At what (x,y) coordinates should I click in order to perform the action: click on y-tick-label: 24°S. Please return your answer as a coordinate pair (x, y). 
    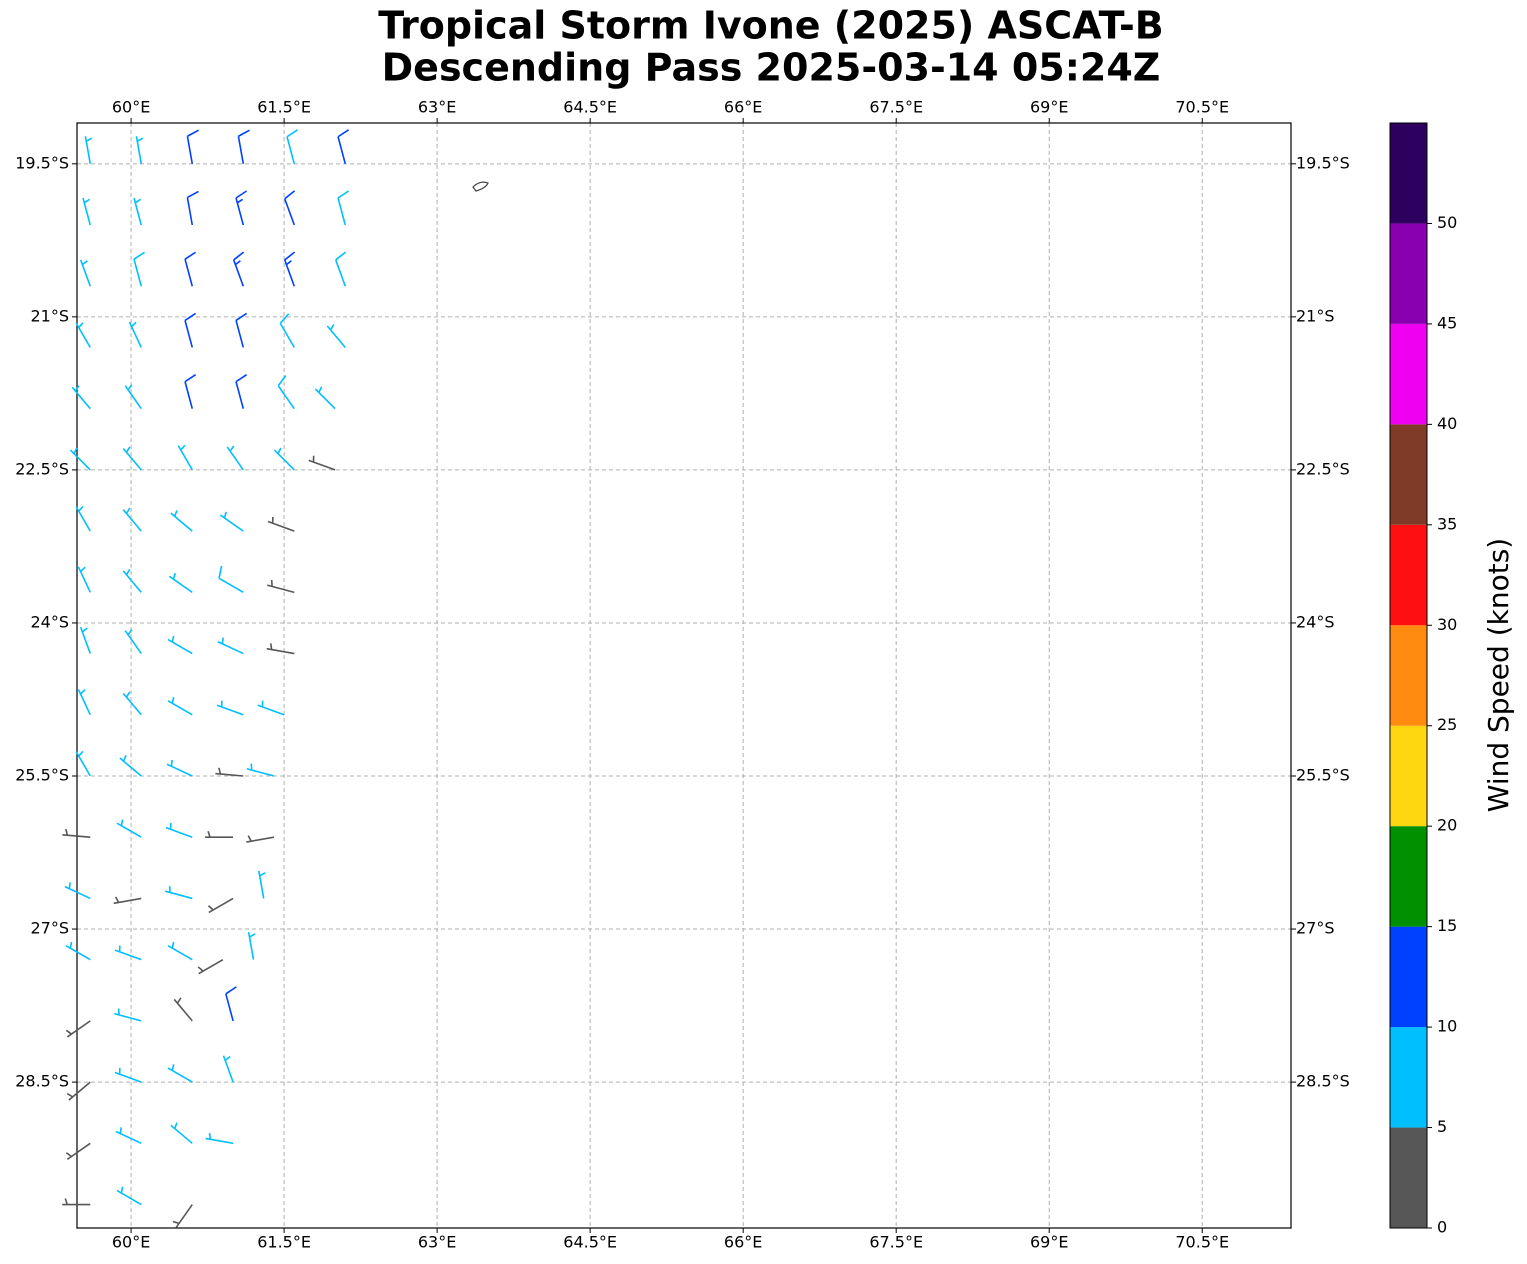
    Looking at the image, I should click on (49, 621).